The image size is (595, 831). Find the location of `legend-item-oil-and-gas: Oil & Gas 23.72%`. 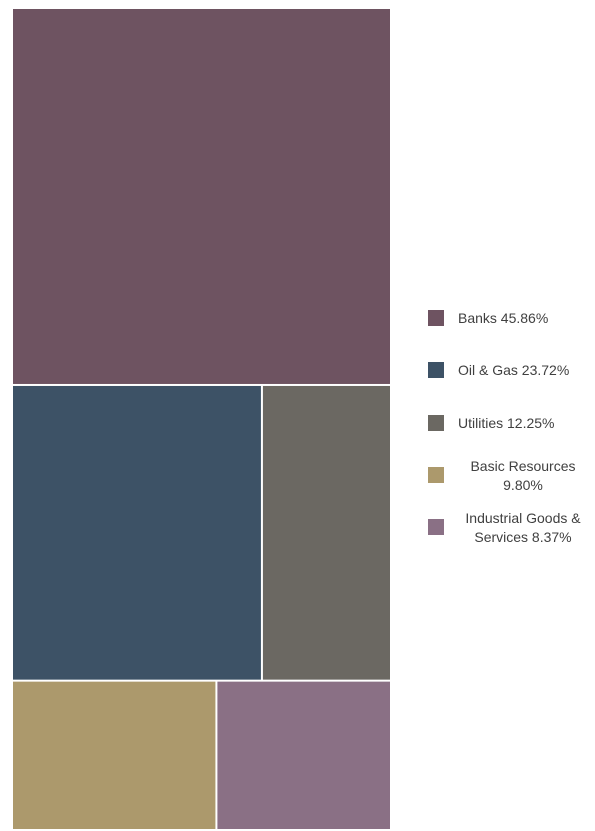

legend-item-oil-and-gas: Oil & Gas 23.72% is located at coordinates (498, 370).